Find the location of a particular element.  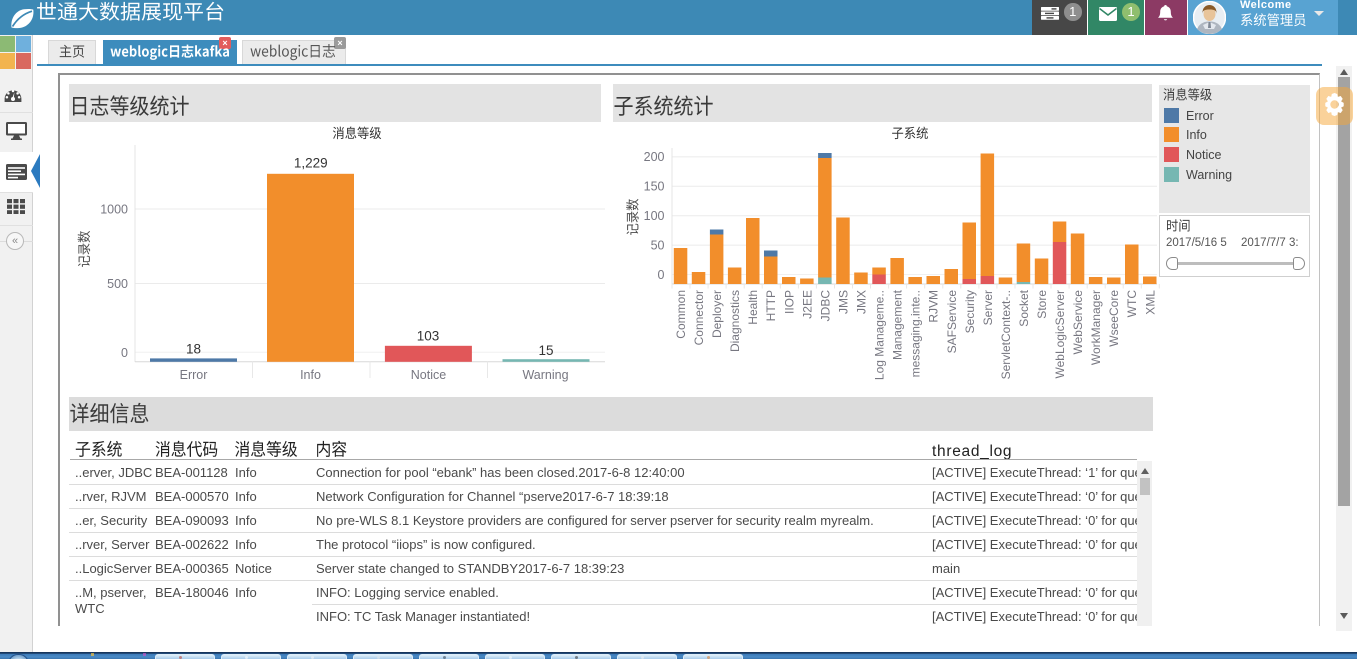

svg-text: Security is located at coordinates (970, 311).